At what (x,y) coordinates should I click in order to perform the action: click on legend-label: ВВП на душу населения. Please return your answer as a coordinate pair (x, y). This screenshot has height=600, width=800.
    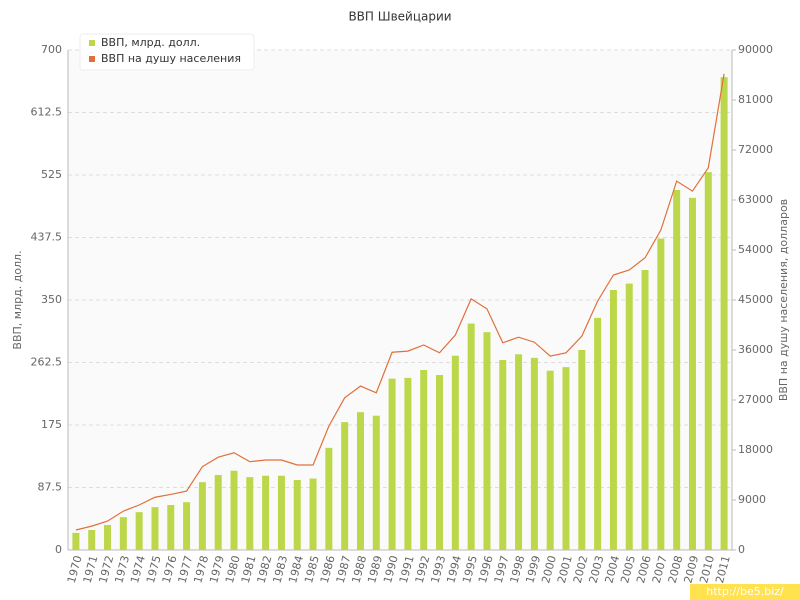
    Looking at the image, I should click on (171, 58).